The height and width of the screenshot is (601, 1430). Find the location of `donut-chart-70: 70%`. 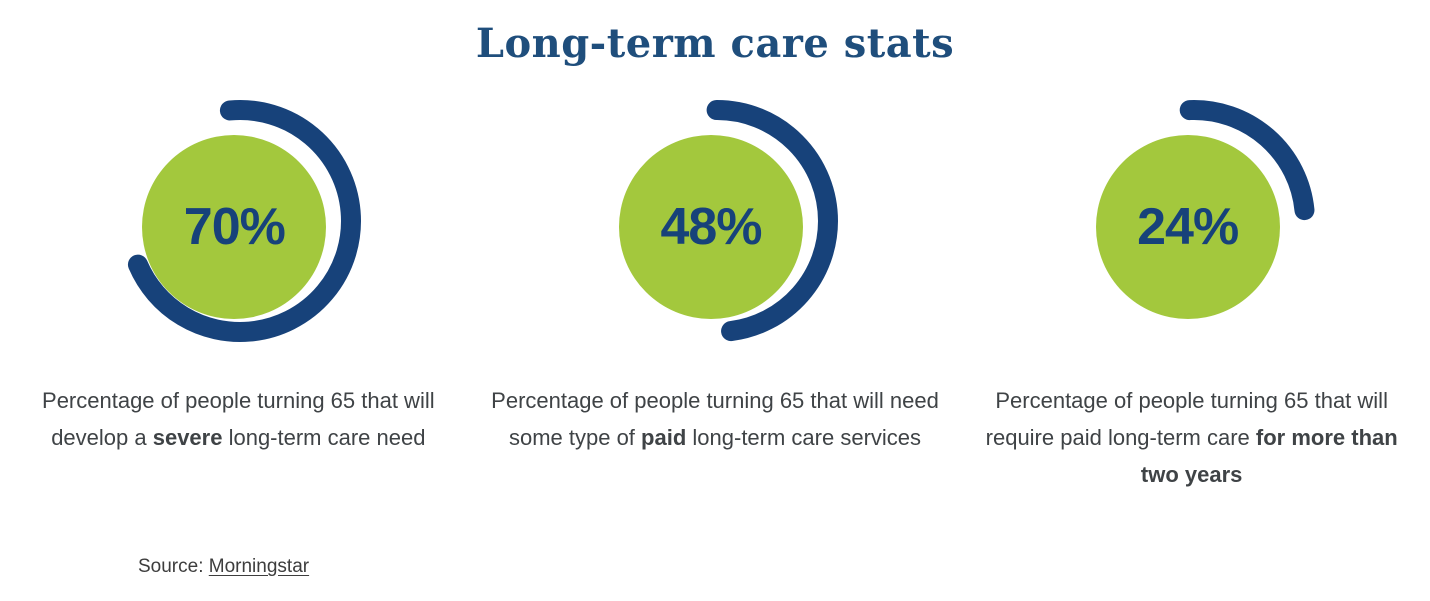

donut-chart-70: 70% is located at coordinates (238, 223).